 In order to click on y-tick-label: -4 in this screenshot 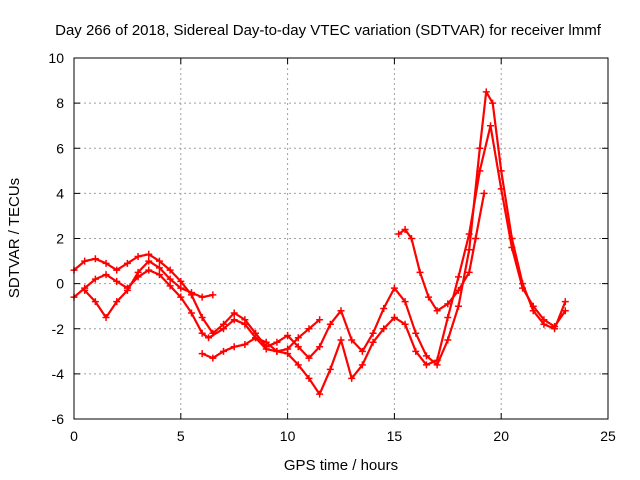, I will do `click(58, 374)`.